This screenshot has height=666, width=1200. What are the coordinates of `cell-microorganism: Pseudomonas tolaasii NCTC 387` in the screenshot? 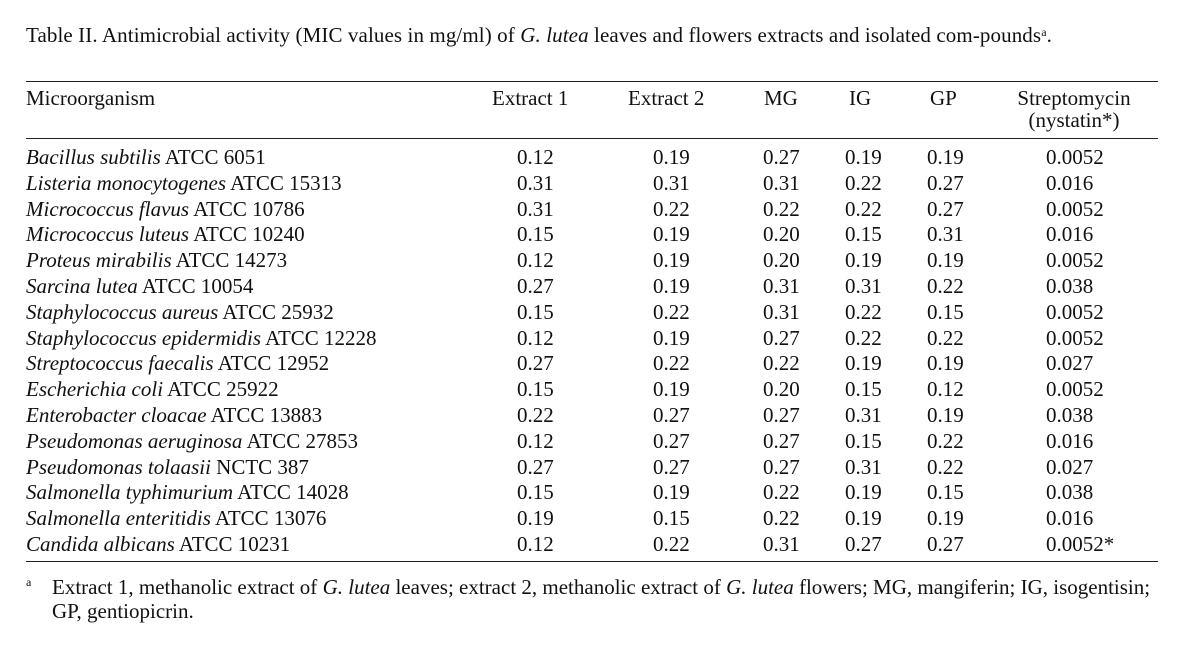 It's located at (167, 468).